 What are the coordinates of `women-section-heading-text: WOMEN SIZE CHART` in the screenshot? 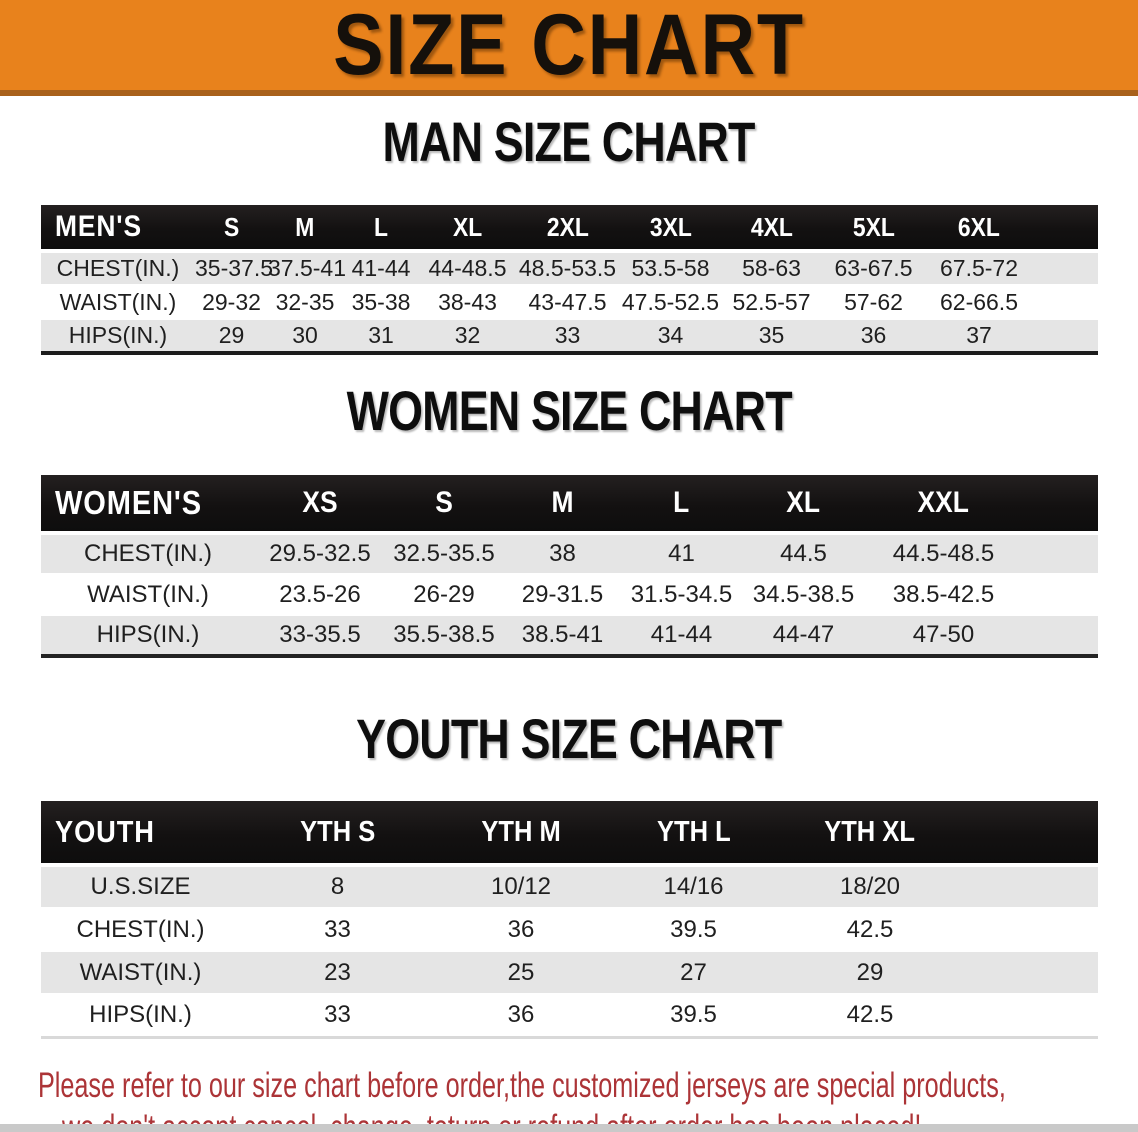 It's located at (569, 410).